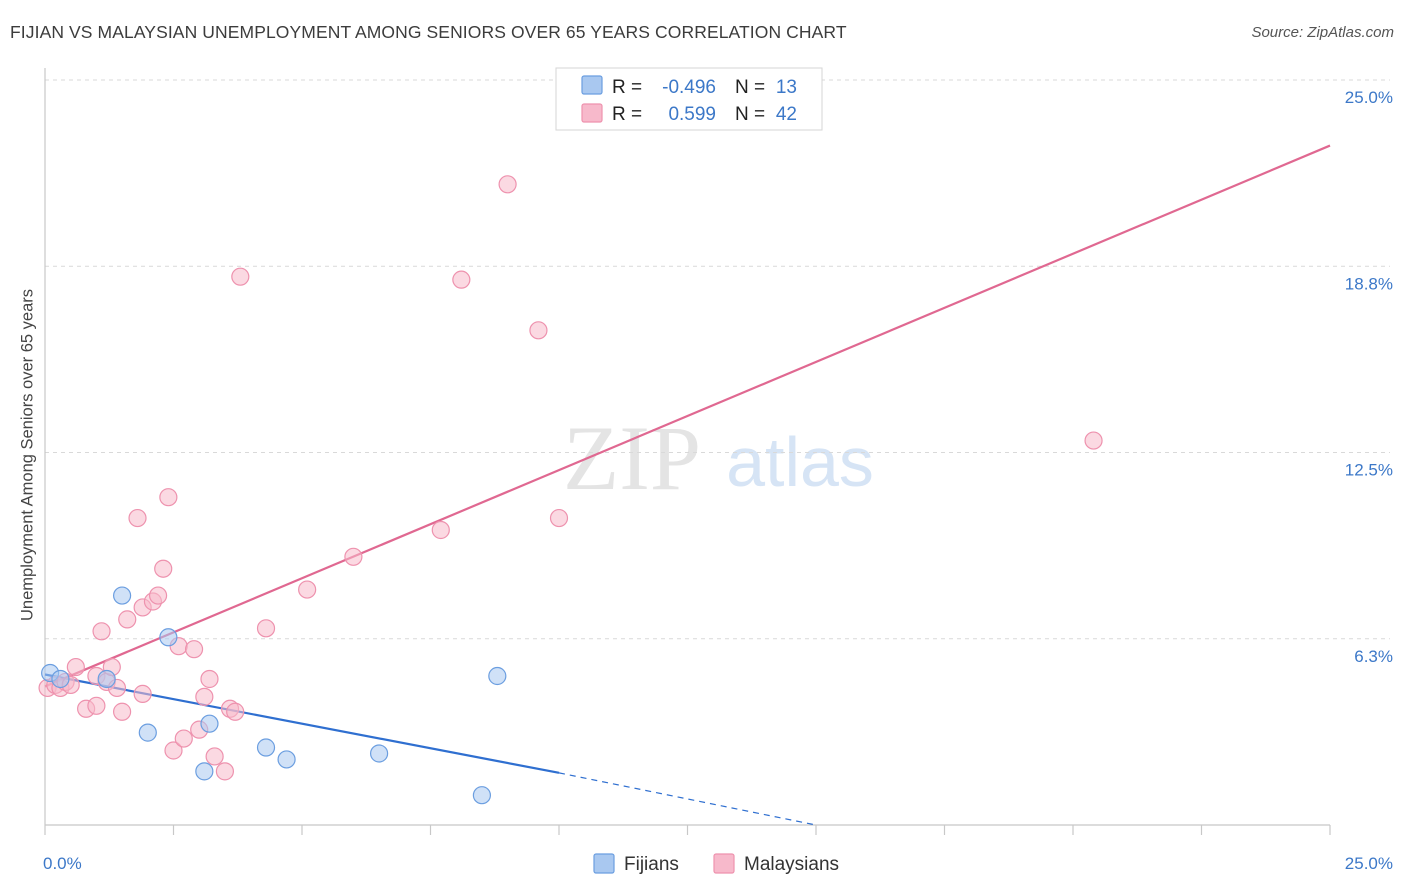 This screenshot has height=892, width=1406. What do you see at coordinates (750, 87) in the screenshot?
I see `legend-n-label-fijians: N =` at bounding box center [750, 87].